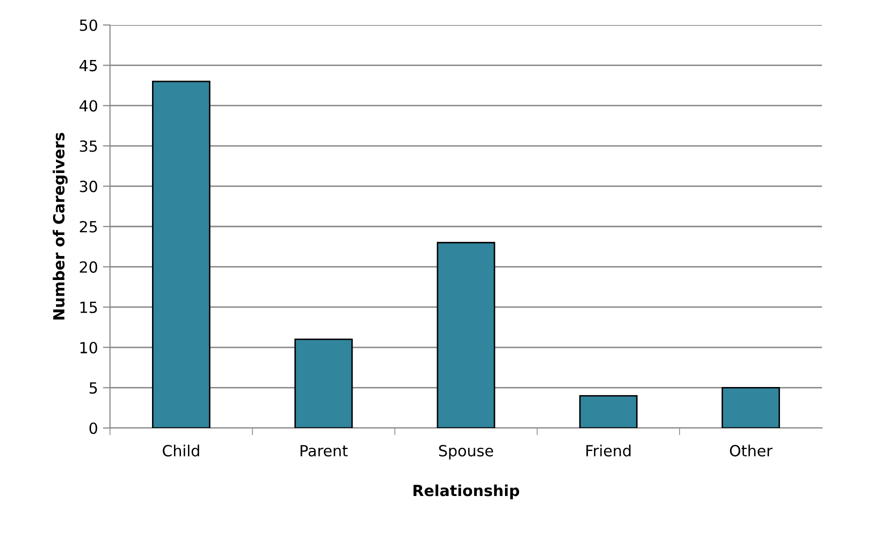 This screenshot has width=894, height=533. I want to click on y-tick-label: 25, so click(88, 226).